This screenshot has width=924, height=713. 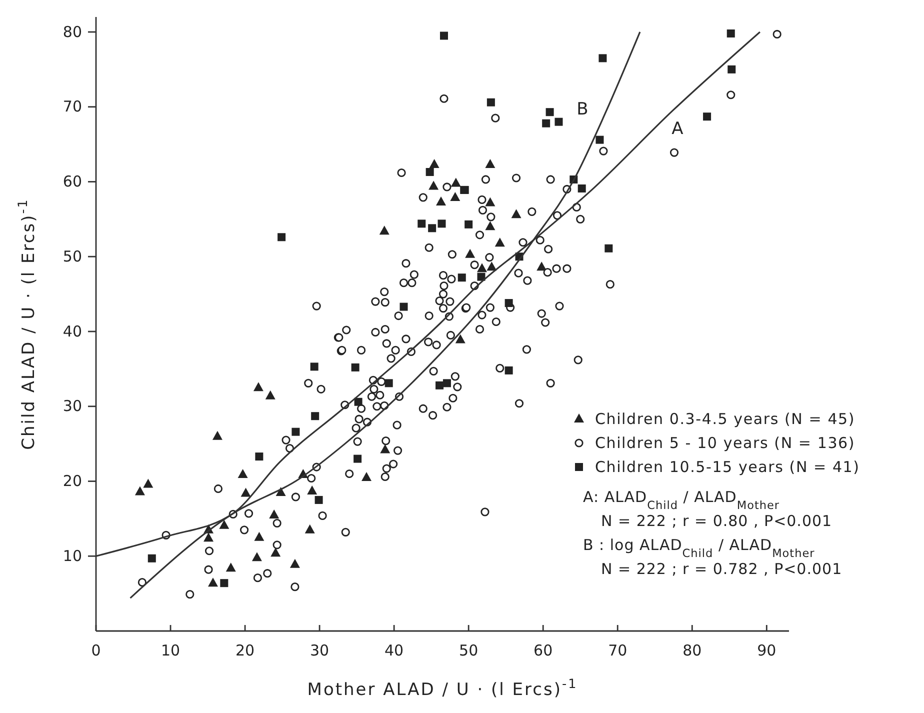 I want to click on x-tick-label: 60, so click(x=543, y=651).